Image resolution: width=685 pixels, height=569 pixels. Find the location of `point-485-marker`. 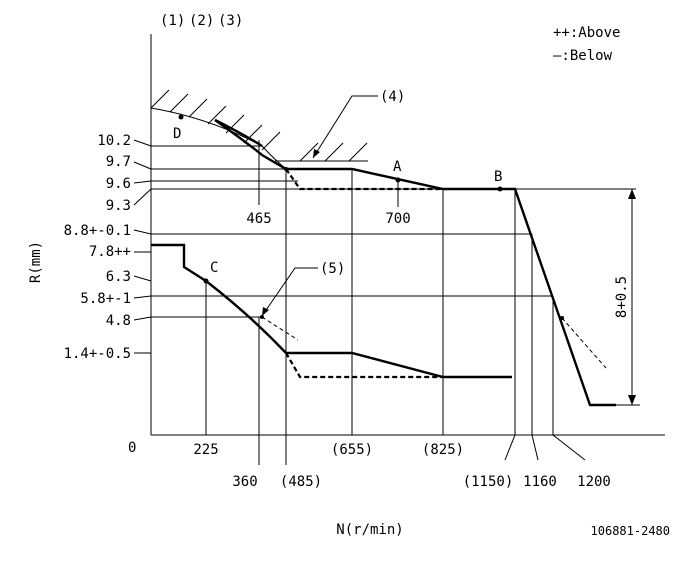

point-485-marker is located at coordinates (286, 169).